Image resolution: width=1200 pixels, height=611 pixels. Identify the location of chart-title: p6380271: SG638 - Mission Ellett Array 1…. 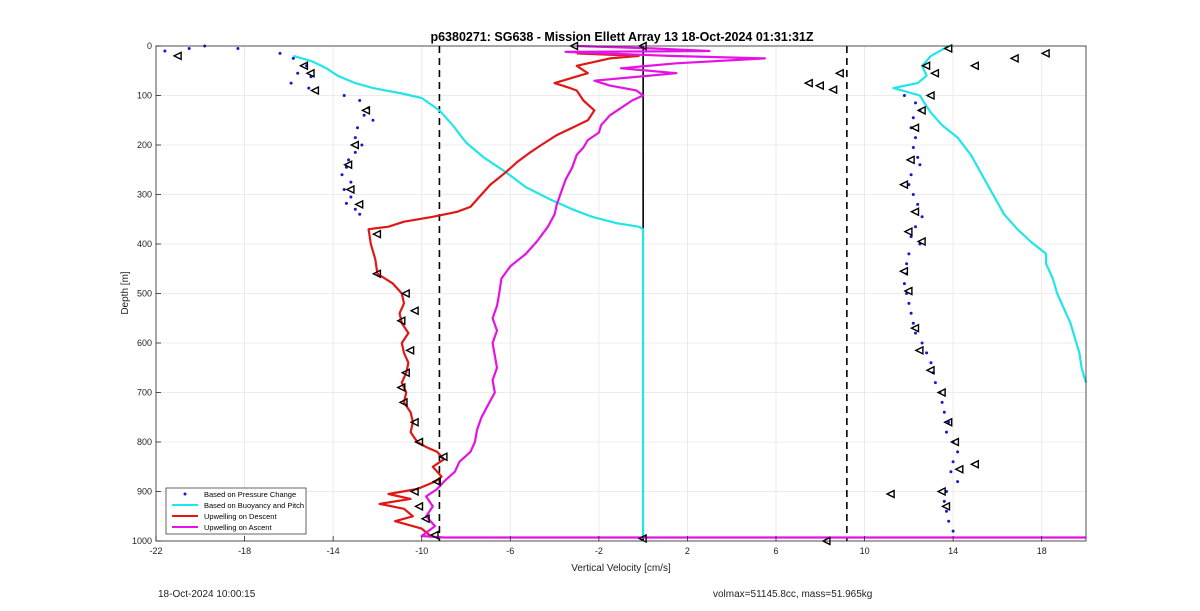
(621, 37).